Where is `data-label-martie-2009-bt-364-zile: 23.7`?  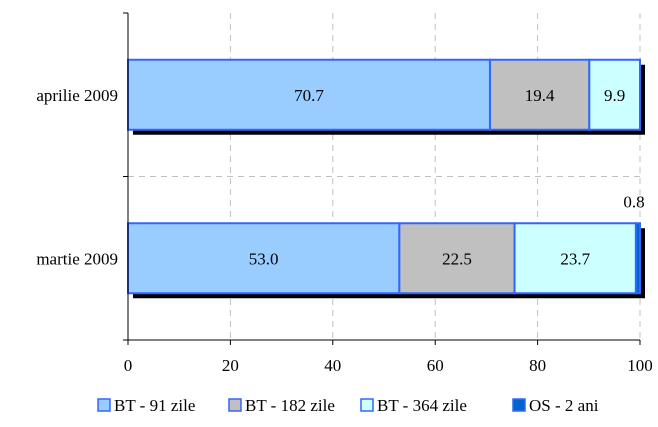
data-label-martie-2009-bt-364-zile: 23.7 is located at coordinates (575, 258).